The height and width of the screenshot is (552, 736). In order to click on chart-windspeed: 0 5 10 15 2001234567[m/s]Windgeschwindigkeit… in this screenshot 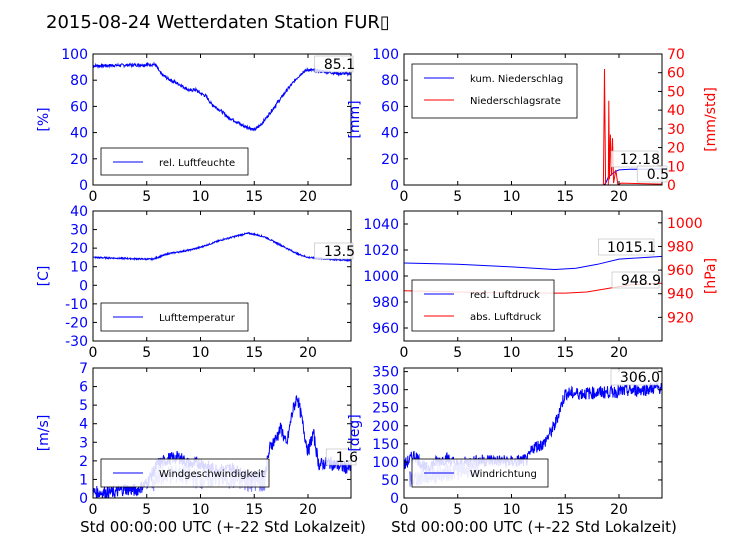, I will do `click(197, 439)`.